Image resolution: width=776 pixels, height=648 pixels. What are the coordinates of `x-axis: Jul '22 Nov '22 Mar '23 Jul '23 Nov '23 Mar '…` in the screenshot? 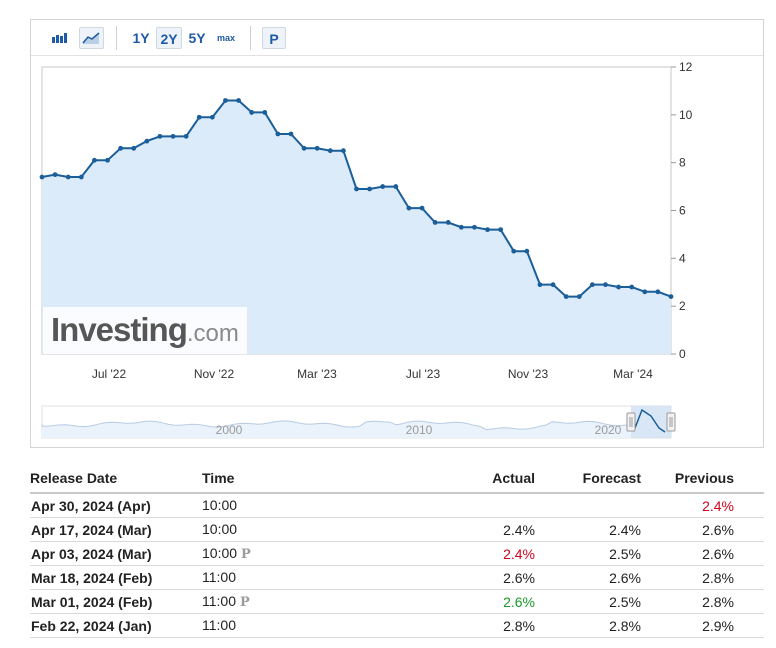 It's located at (372, 374).